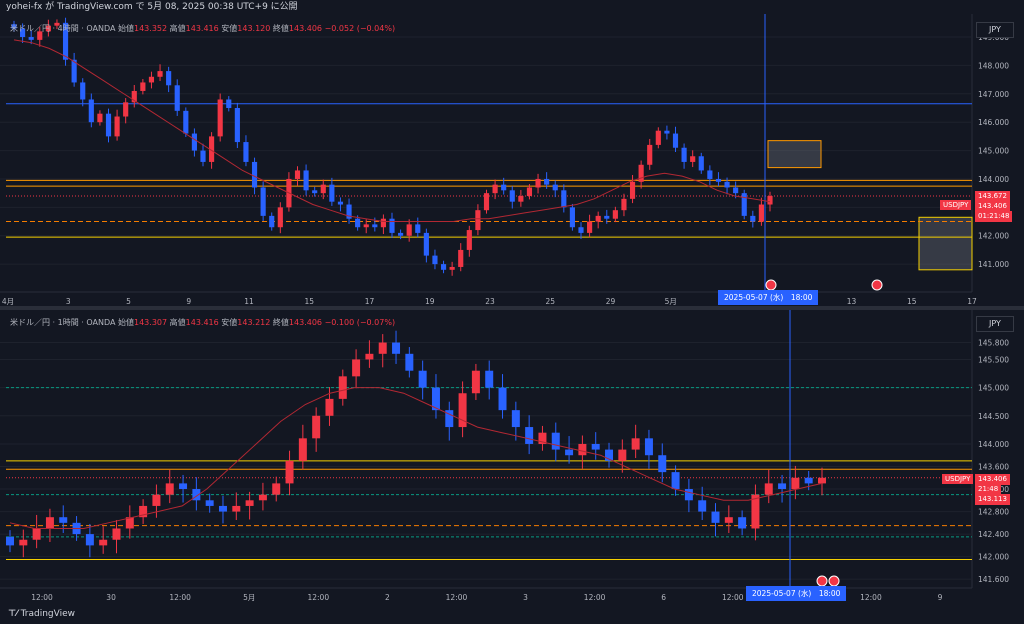 This screenshot has width=1024, height=624. I want to click on countdown-tag: 21:48, so click(988, 489).